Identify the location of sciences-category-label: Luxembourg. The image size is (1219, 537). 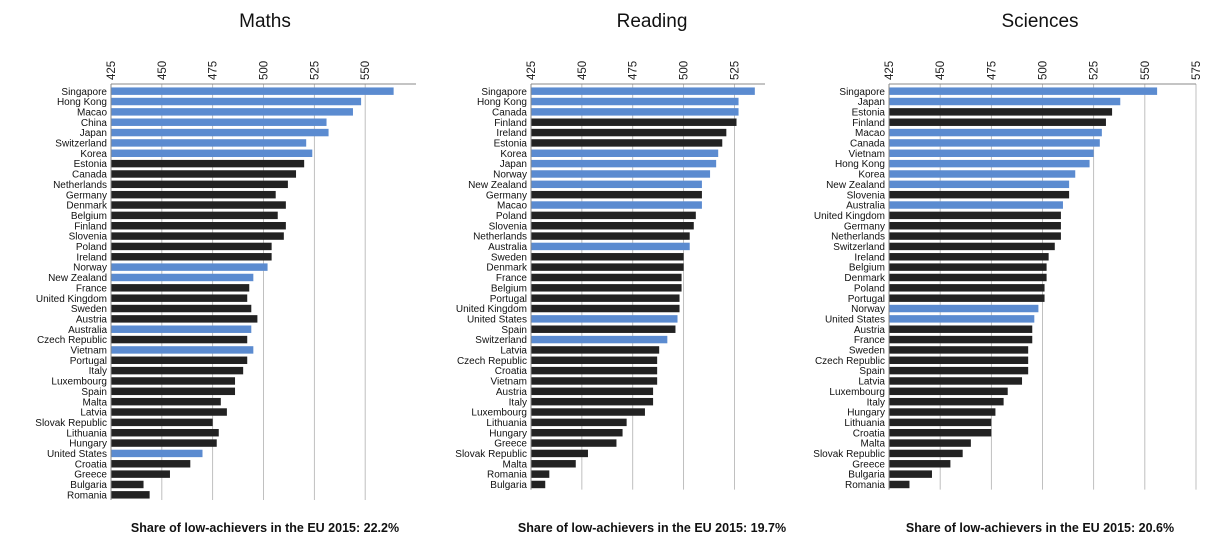
(857, 392).